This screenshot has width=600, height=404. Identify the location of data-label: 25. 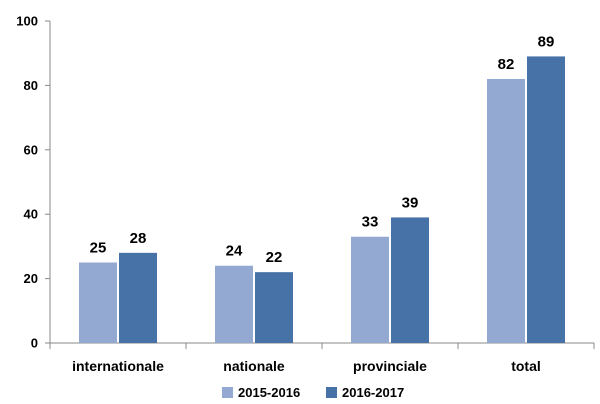
(98, 248).